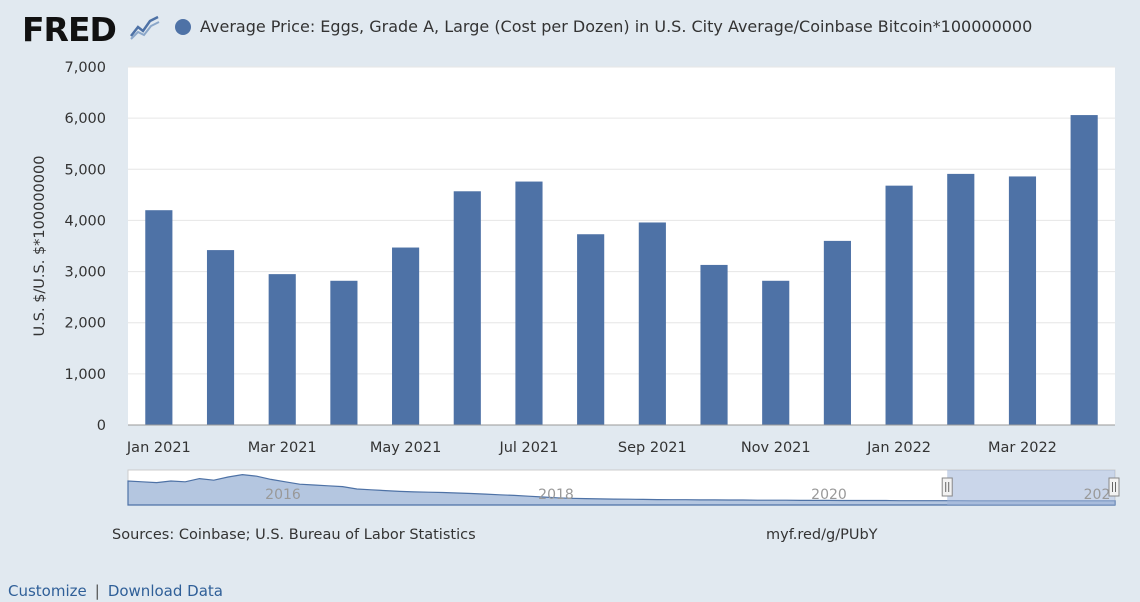  I want to click on y-tick-label: 2,000, so click(85, 324).